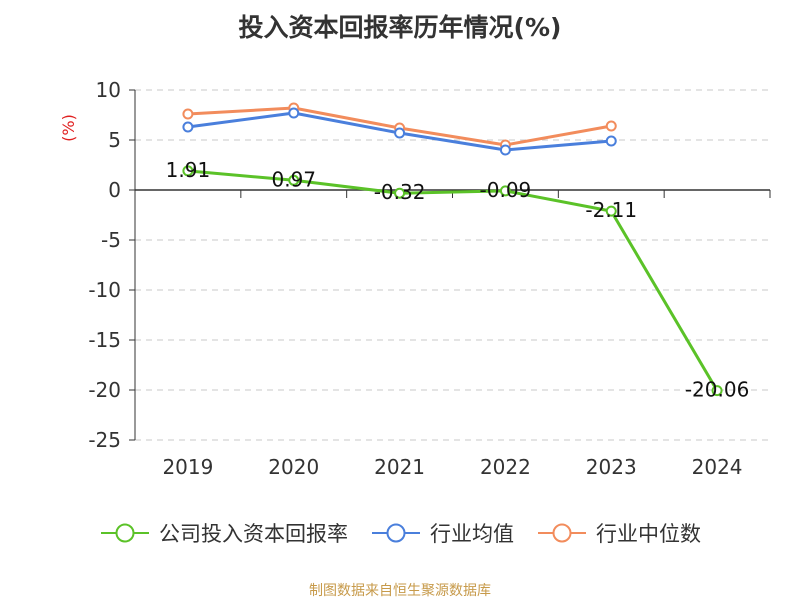 The width and height of the screenshot is (800, 600). I want to click on data-label: 1.91, so click(188, 170).